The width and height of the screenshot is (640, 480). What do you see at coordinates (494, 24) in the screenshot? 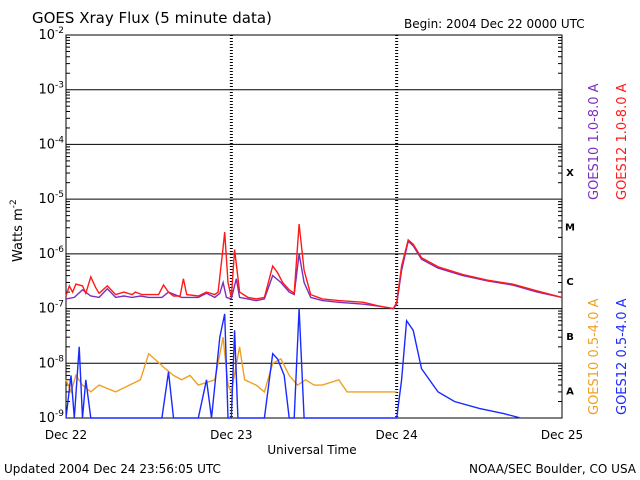
I see `begin-label: Begin: 2004 Dec 22 0000 UTC` at bounding box center [494, 24].